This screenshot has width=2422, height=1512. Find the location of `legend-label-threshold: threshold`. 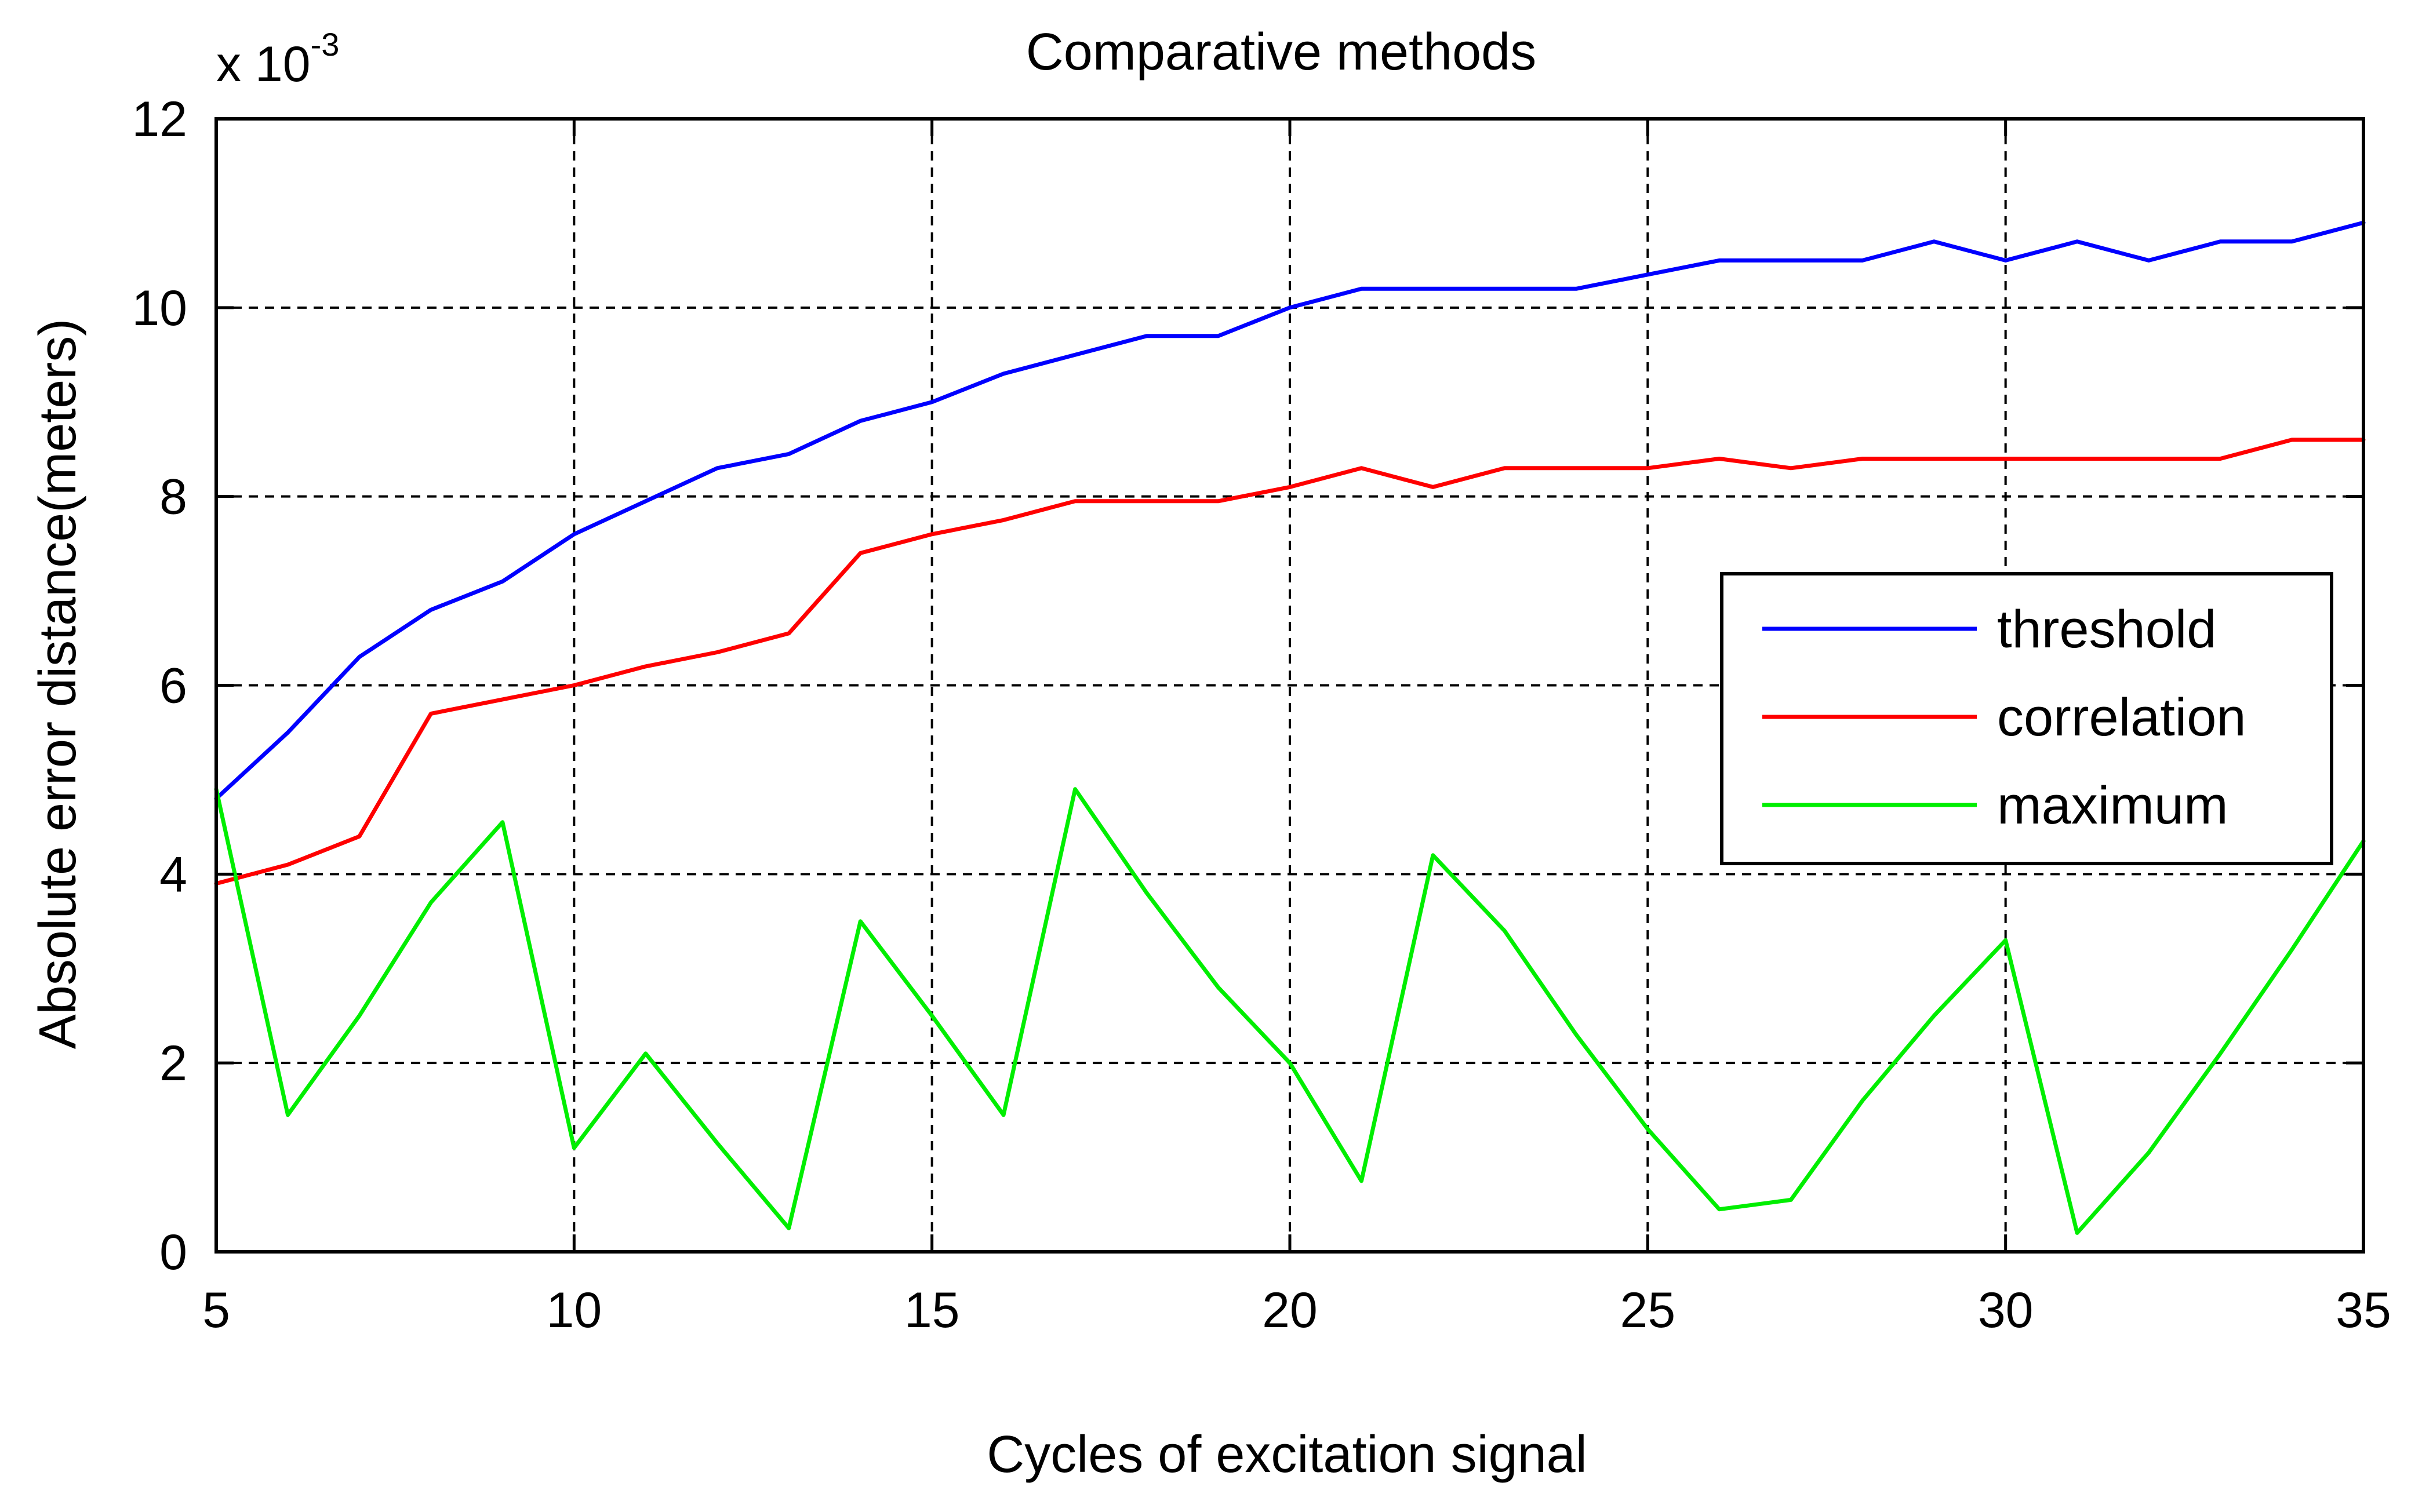

legend-label-threshold: threshold is located at coordinates (2106, 629).